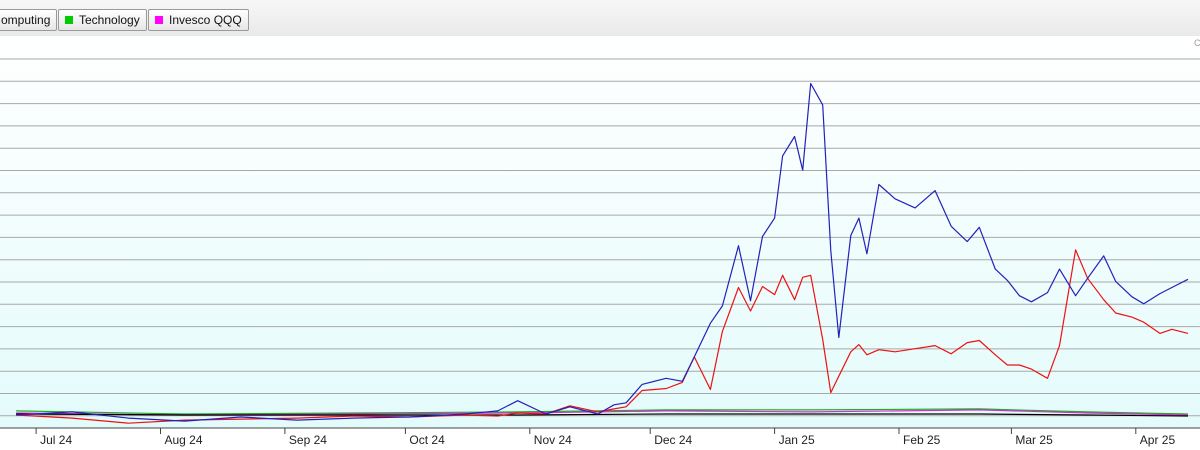  What do you see at coordinates (553, 440) in the screenshot?
I see `x-tick-label: Nov 24` at bounding box center [553, 440].